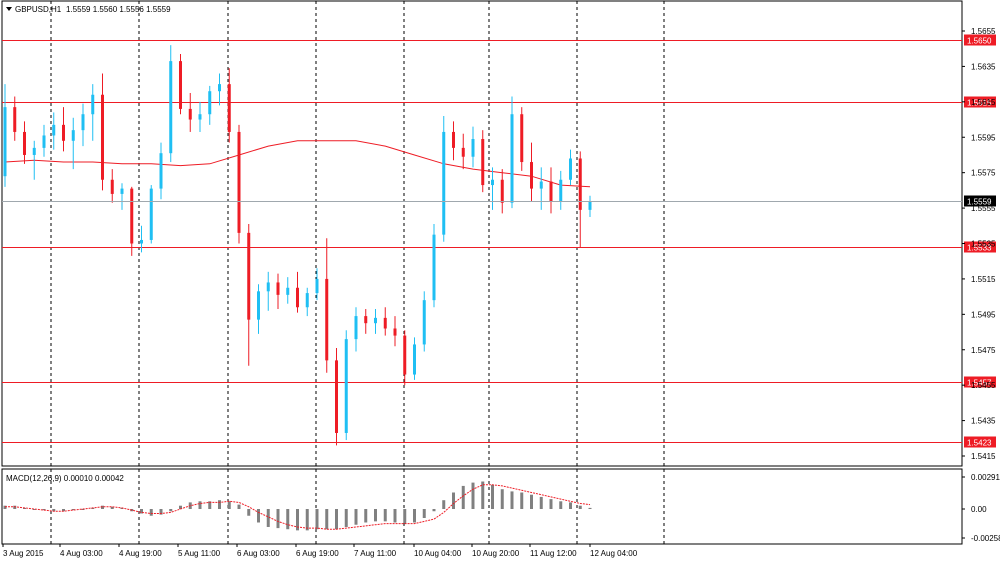 The height and width of the screenshot is (561, 1000). I want to click on level-tag-text-1: 1.5615, so click(979, 103).